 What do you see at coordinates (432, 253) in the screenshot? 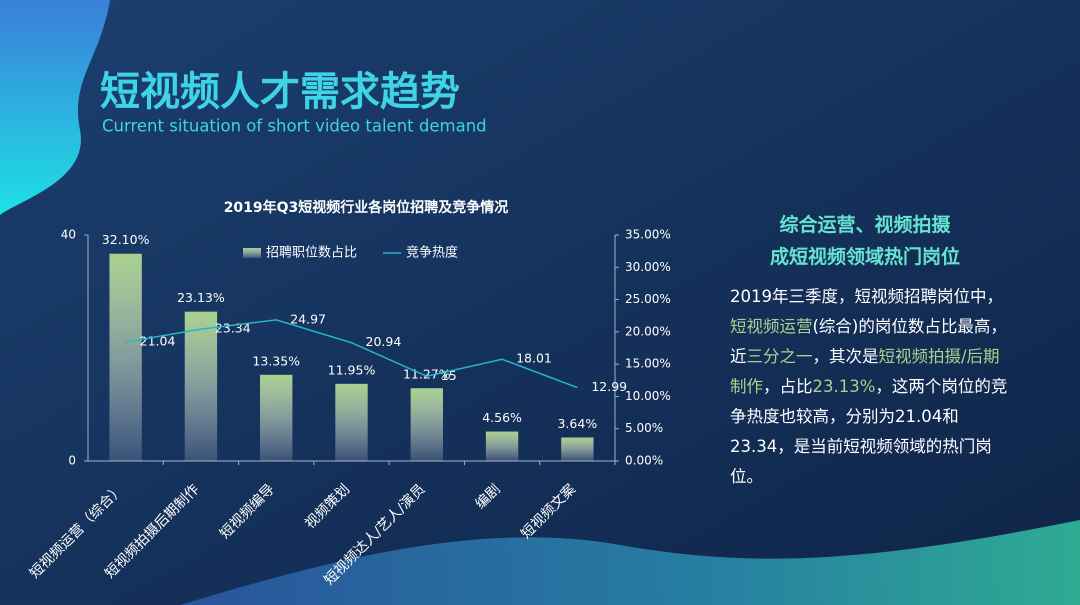
I see `legend-label: 竞争热度` at bounding box center [432, 253].